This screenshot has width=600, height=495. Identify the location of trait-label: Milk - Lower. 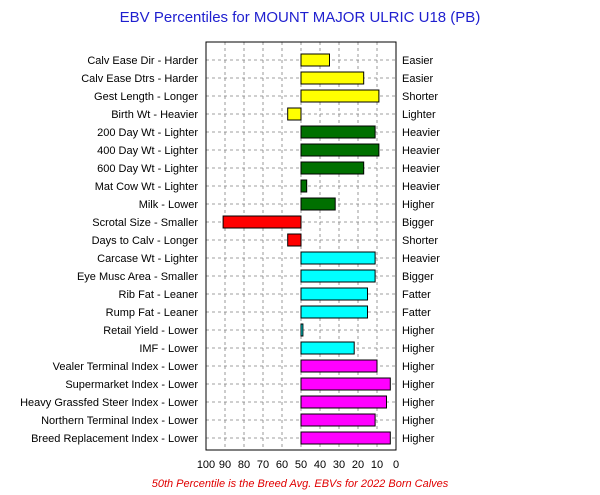
(169, 205).